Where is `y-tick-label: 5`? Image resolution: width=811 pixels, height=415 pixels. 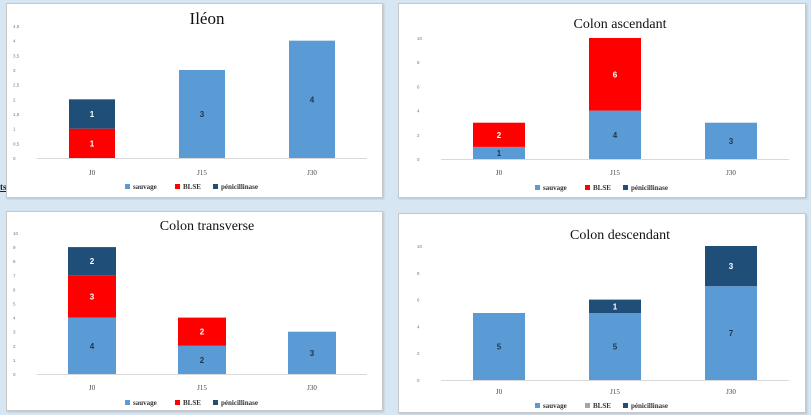 y-tick-label: 5 is located at coordinates (14, 304).